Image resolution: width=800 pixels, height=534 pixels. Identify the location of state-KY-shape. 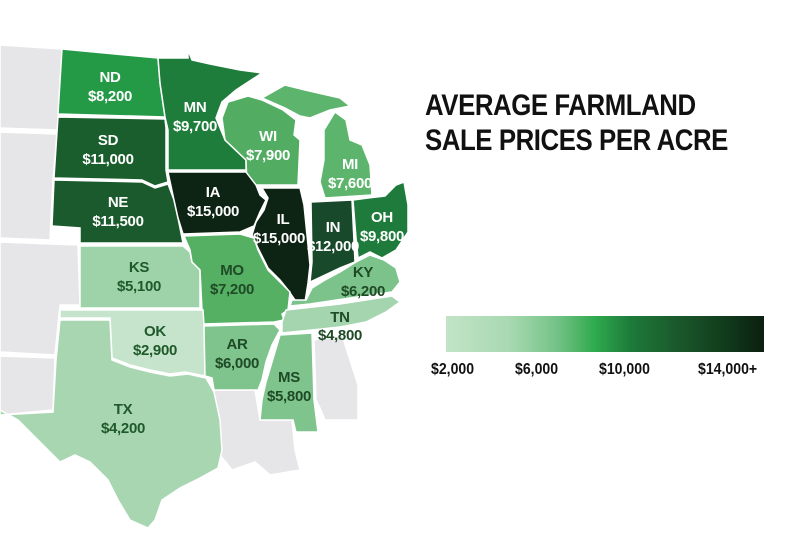
(344, 280).